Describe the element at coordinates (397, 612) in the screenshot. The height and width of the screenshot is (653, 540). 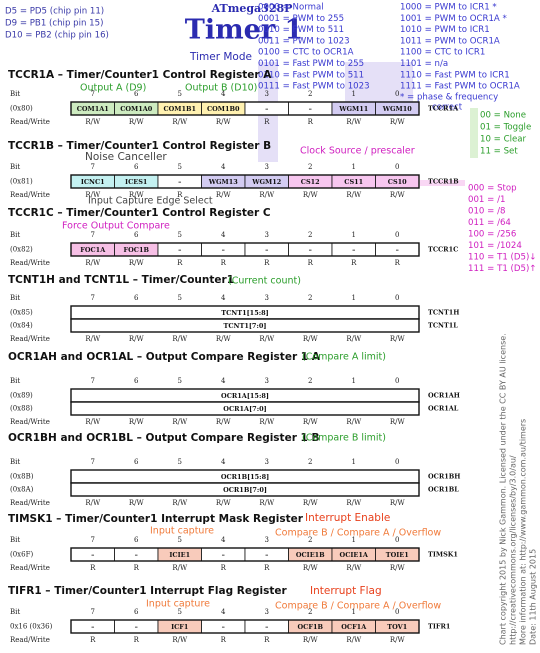
I see `bit-number: 0` at that location.